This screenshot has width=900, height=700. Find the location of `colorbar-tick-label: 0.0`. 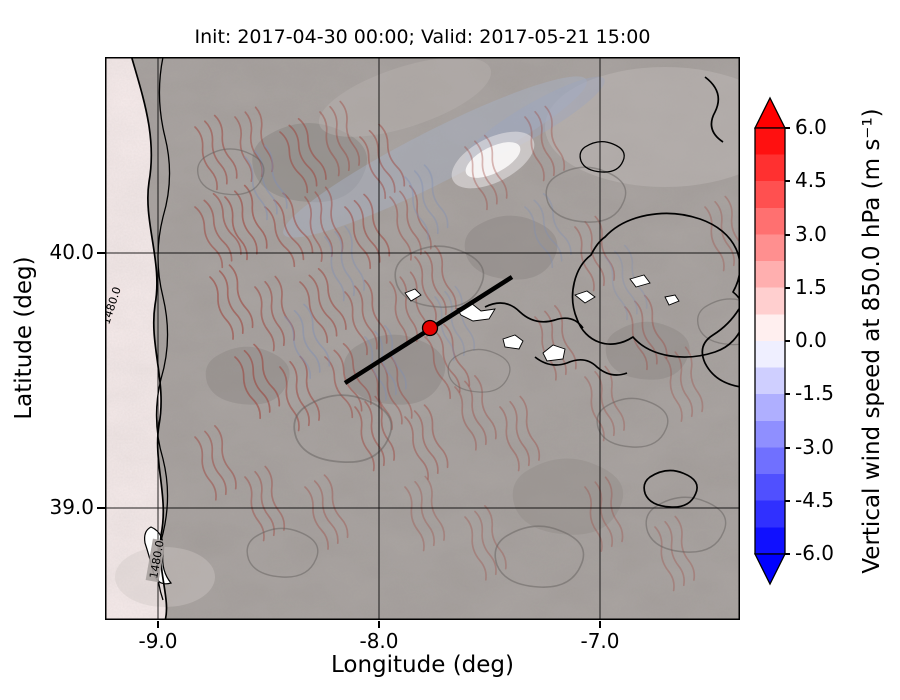

colorbar-tick-label: 0.0 is located at coordinates (811, 340).